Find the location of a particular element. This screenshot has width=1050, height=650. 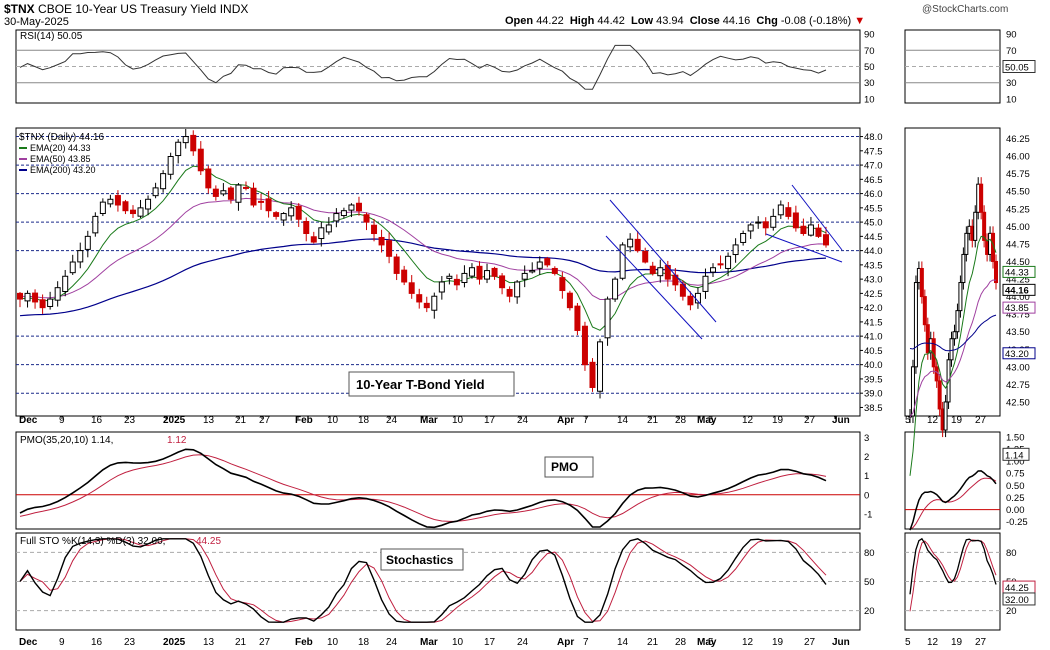

sto-x-label: Jun is located at coordinates (841, 642).